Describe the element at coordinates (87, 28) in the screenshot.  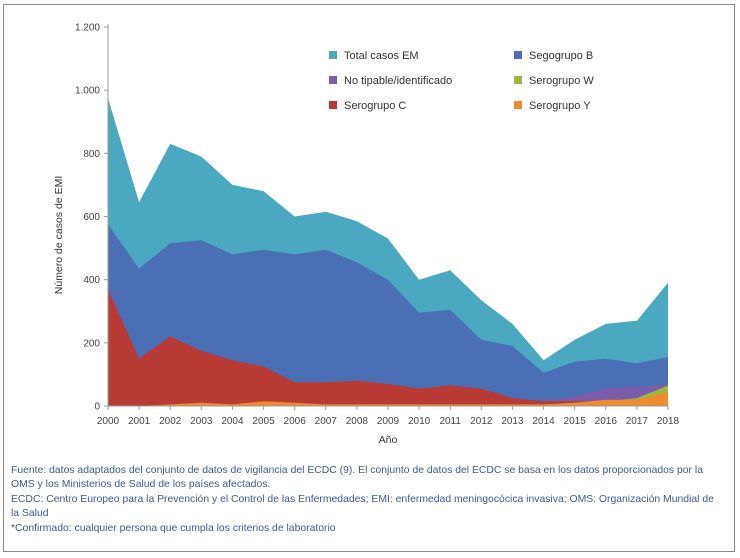
I see `y-tick-label: 1.200` at that location.